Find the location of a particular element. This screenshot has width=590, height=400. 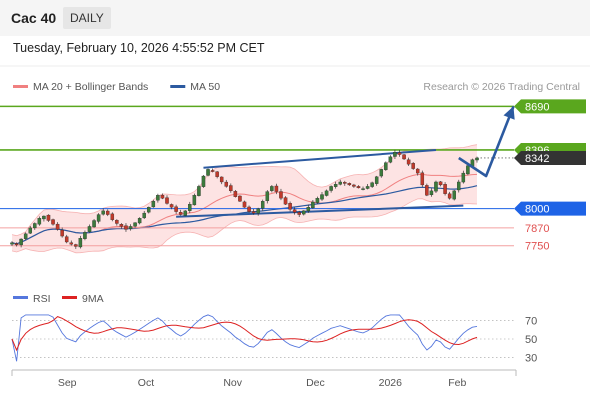

rsi-ma-legend-label: 9MA is located at coordinates (93, 299).